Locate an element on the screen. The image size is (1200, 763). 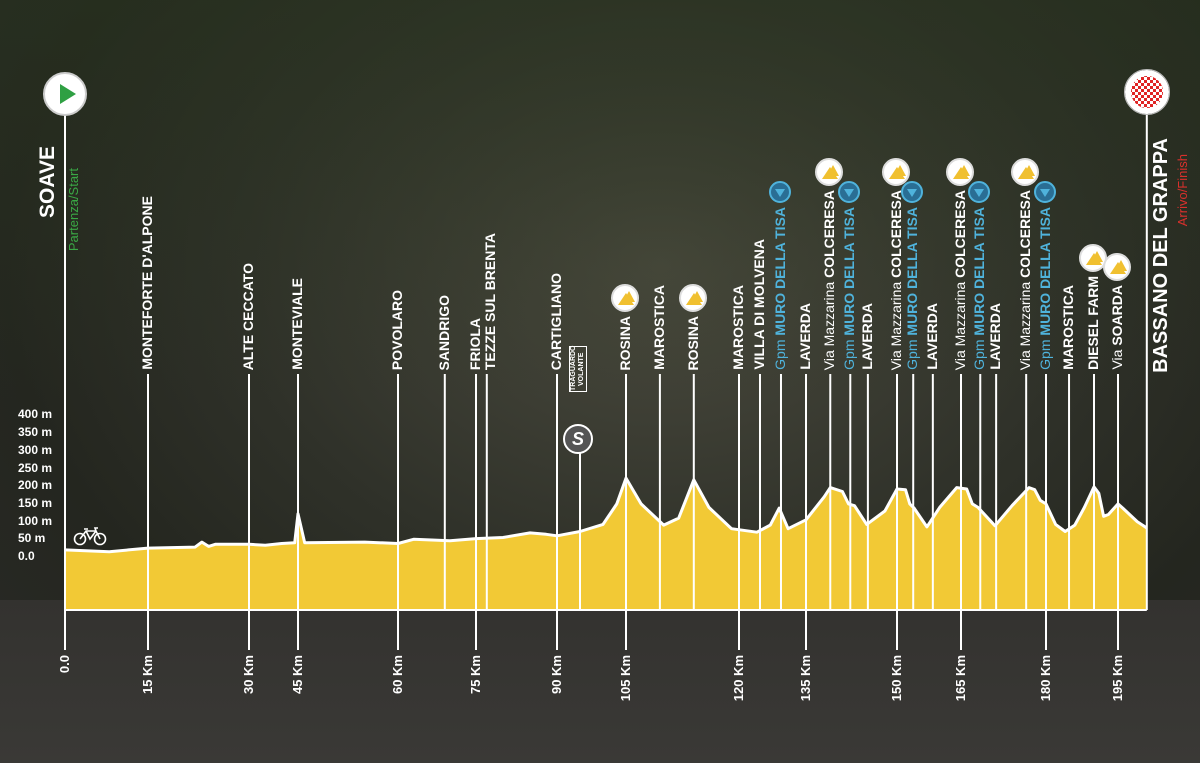
sprint-label: TRAGUARDO VOLANTE is located at coordinates (578, 368).